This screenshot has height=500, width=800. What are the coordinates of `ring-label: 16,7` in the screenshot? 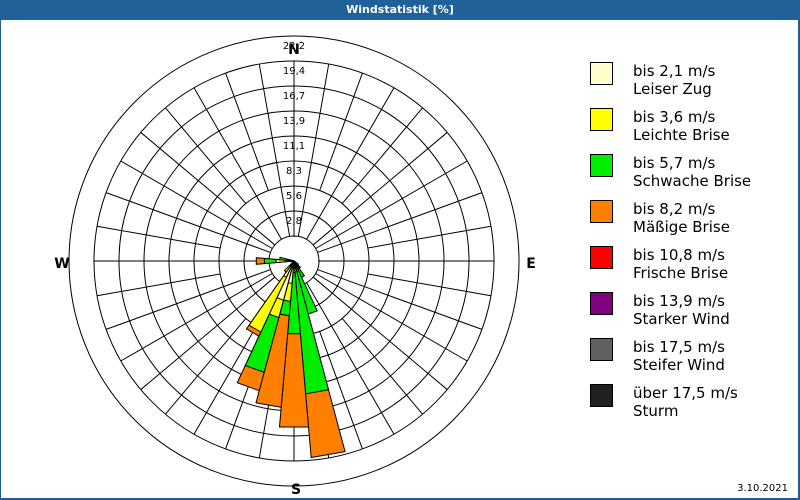 It's located at (294, 96).